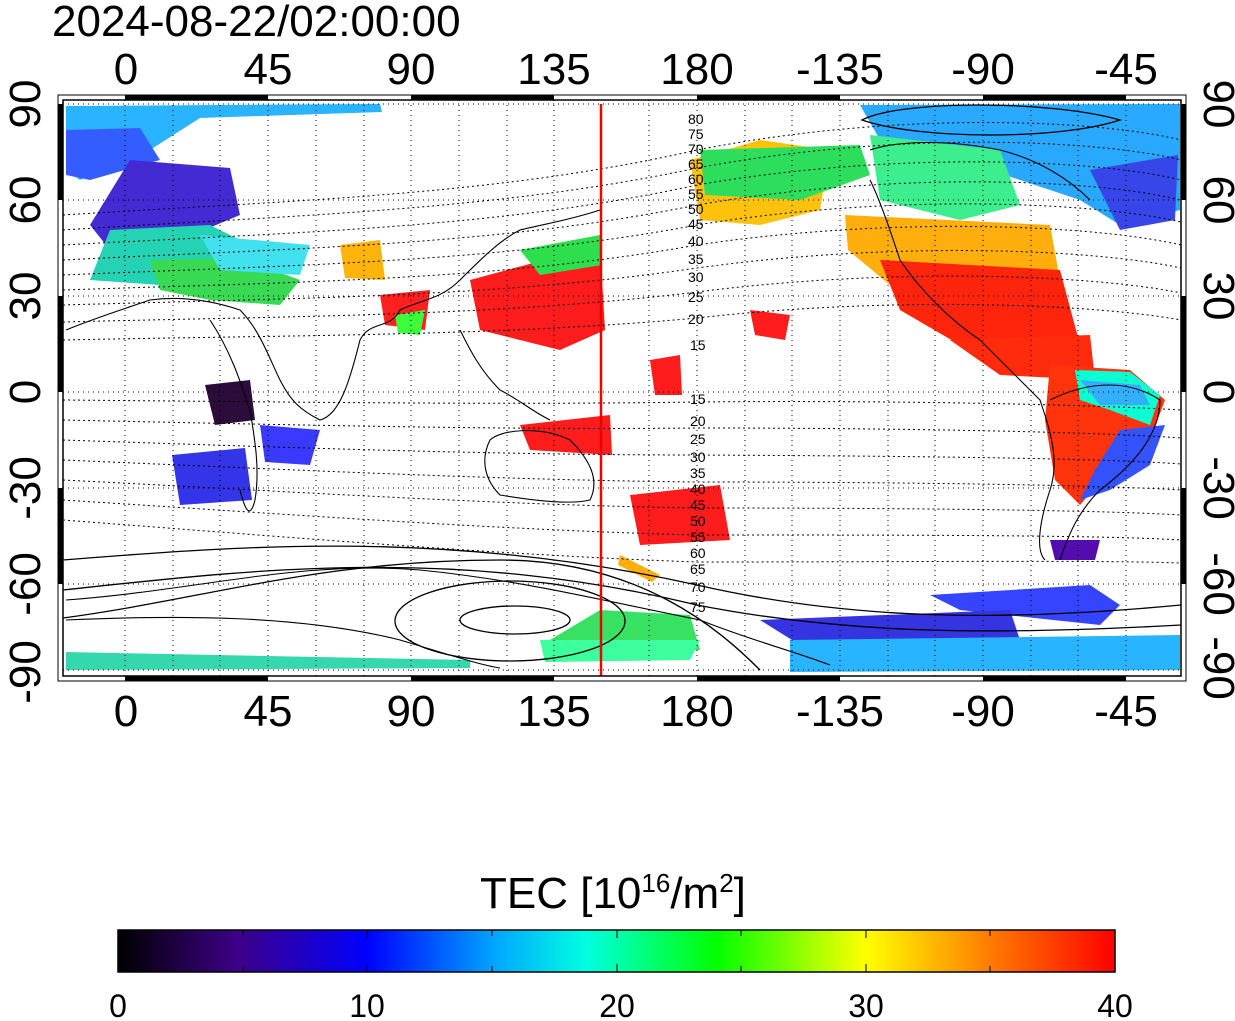 This screenshot has width=1235, height=1021. What do you see at coordinates (367, 1004) in the screenshot?
I see `colorbar-tick-label: 10` at bounding box center [367, 1004].